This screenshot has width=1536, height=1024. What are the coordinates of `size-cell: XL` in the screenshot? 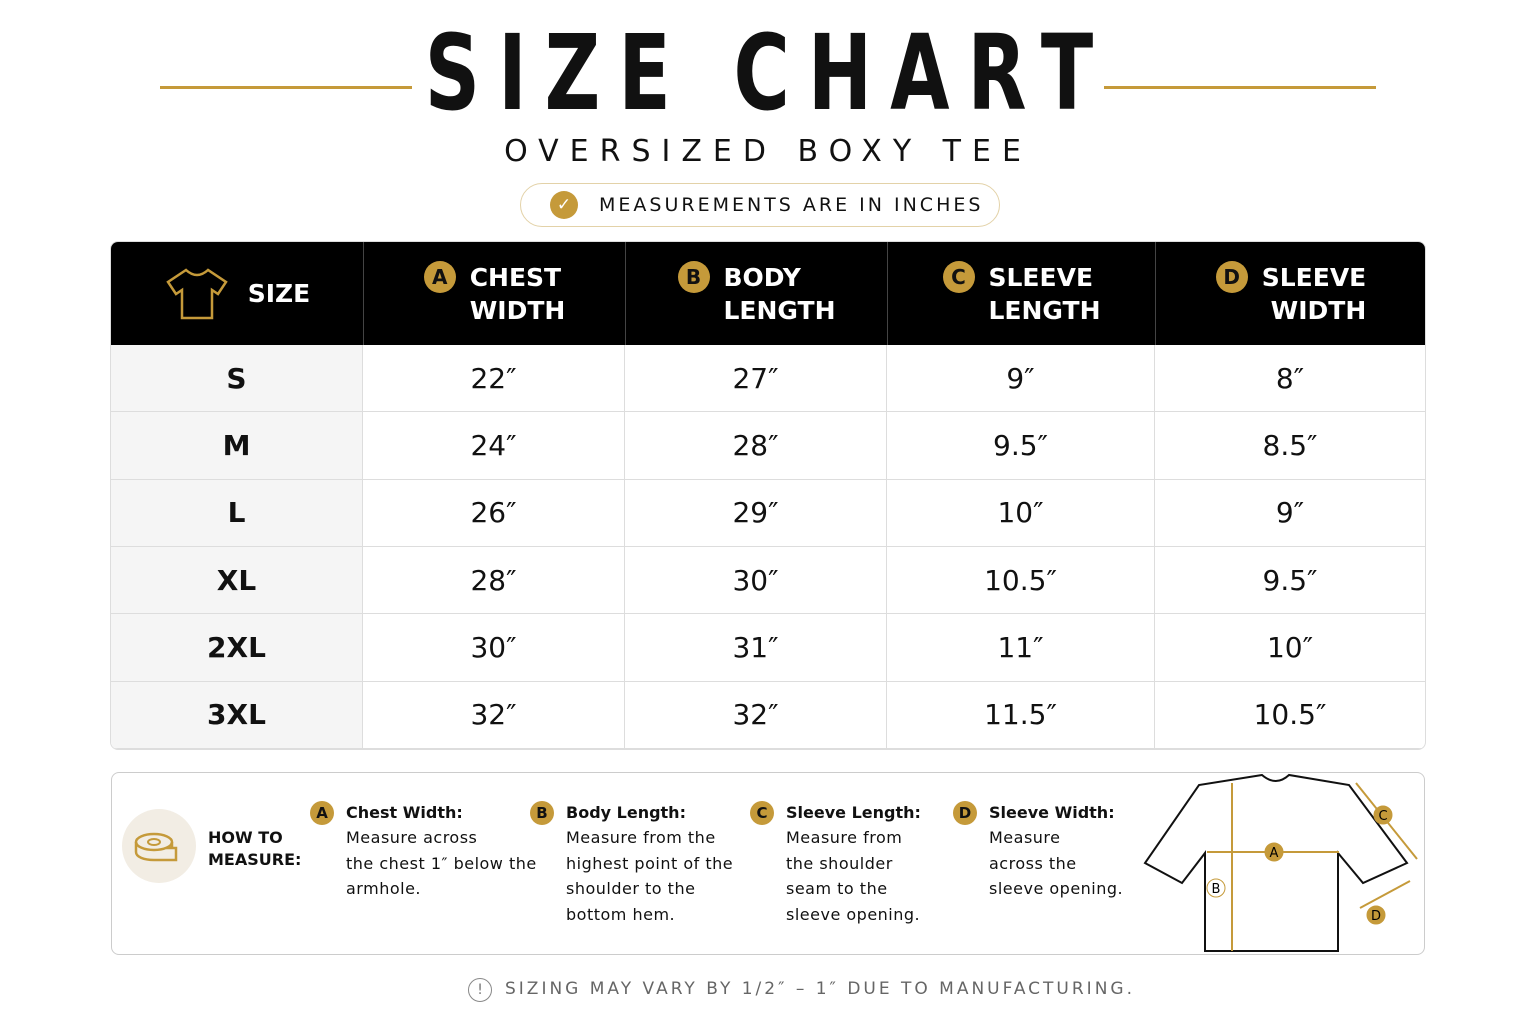 It's located at (237, 581).